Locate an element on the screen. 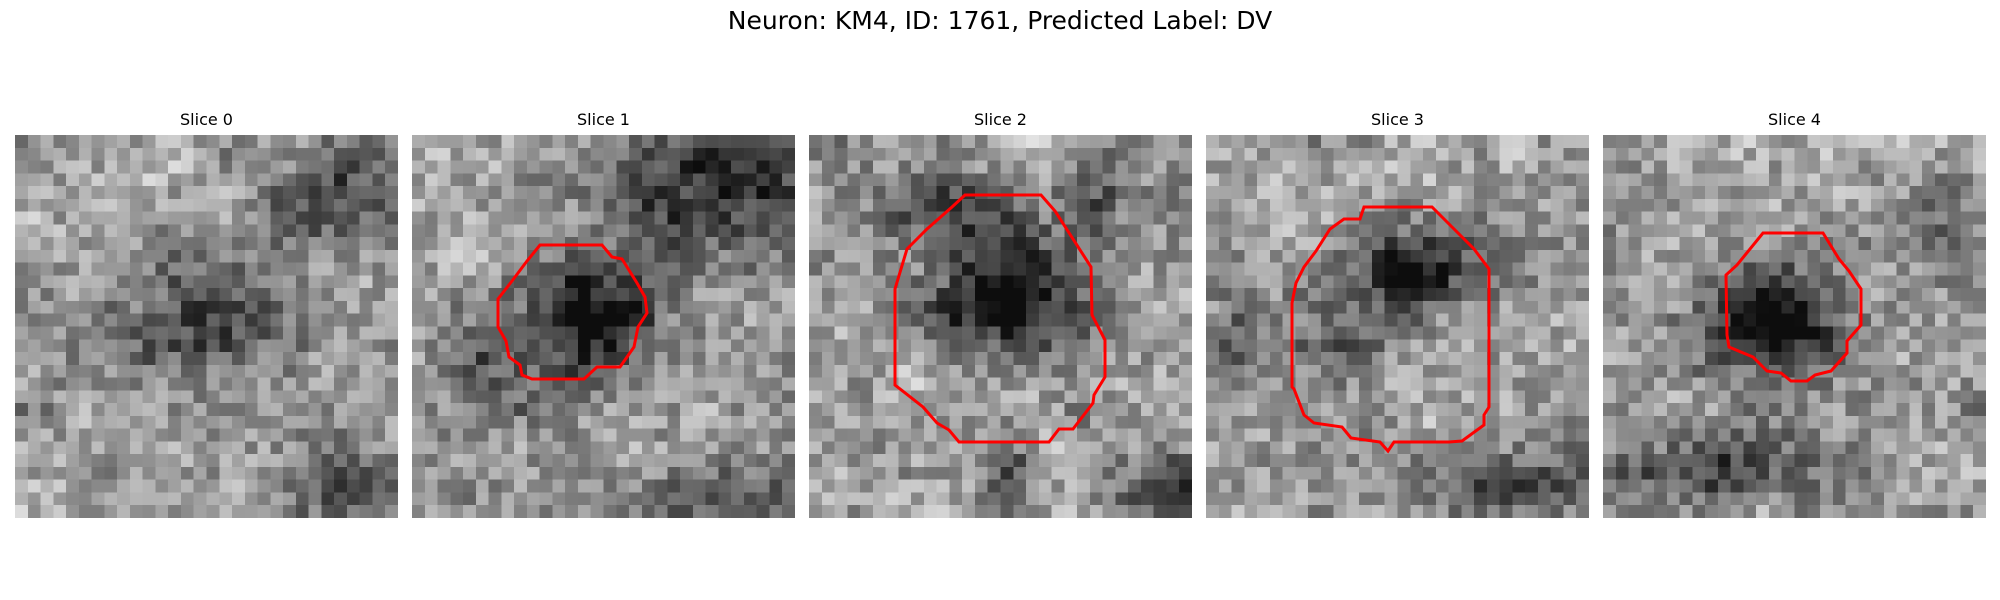 The image size is (2000, 600). slice-0-title: Slice 0 is located at coordinates (206, 119).